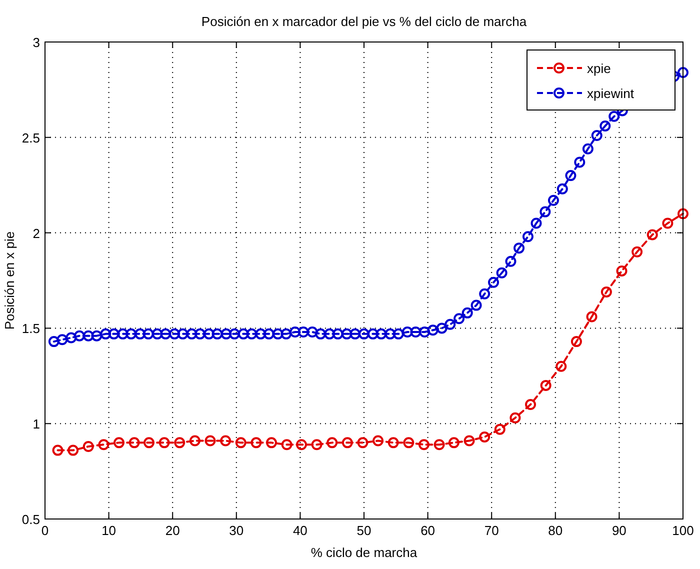  Describe the element at coordinates (45, 530) in the screenshot. I see `x-tick-label: 0` at that location.